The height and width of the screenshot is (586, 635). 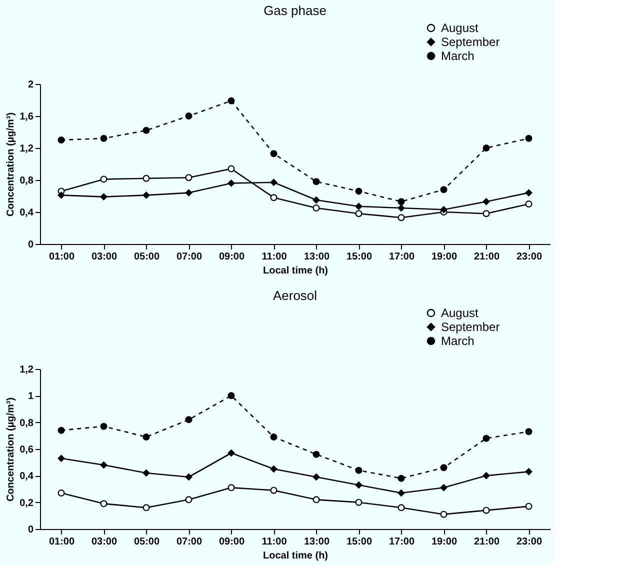 What do you see at coordinates (31, 396) in the screenshot?
I see `y-tick-label: 1` at bounding box center [31, 396].